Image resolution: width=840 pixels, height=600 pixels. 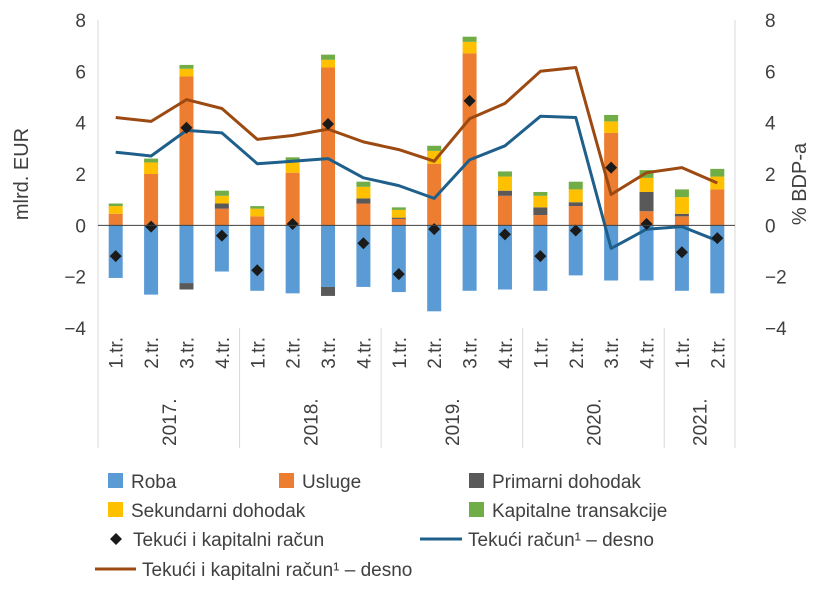 I want to click on y-tick-left: 6, so click(x=80, y=72).